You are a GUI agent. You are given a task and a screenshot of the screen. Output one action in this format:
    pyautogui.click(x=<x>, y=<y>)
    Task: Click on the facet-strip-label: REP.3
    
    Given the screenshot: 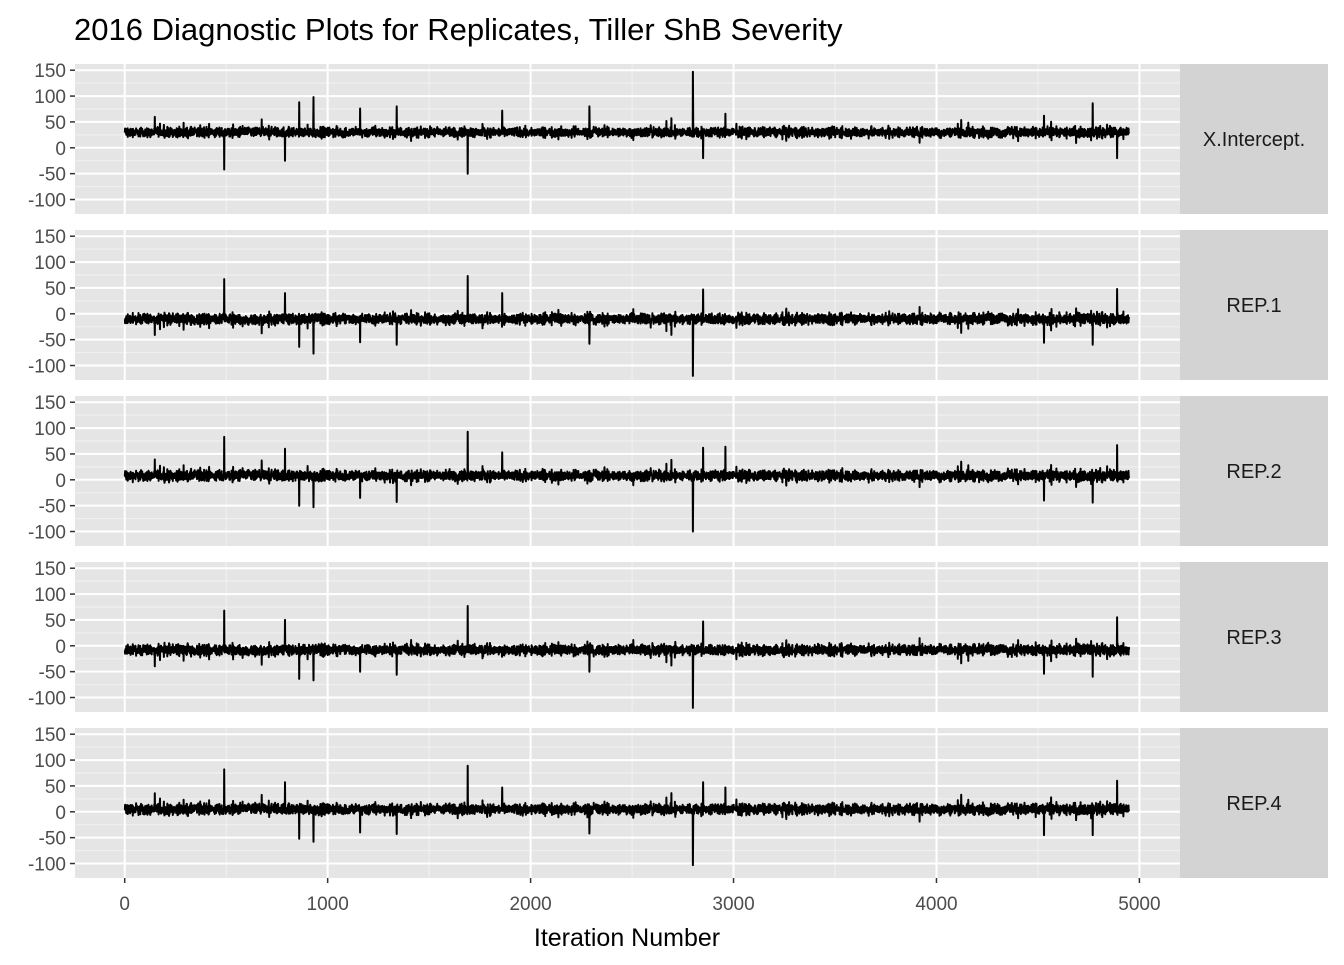 What is the action you would take?
    pyautogui.click(x=1253, y=638)
    